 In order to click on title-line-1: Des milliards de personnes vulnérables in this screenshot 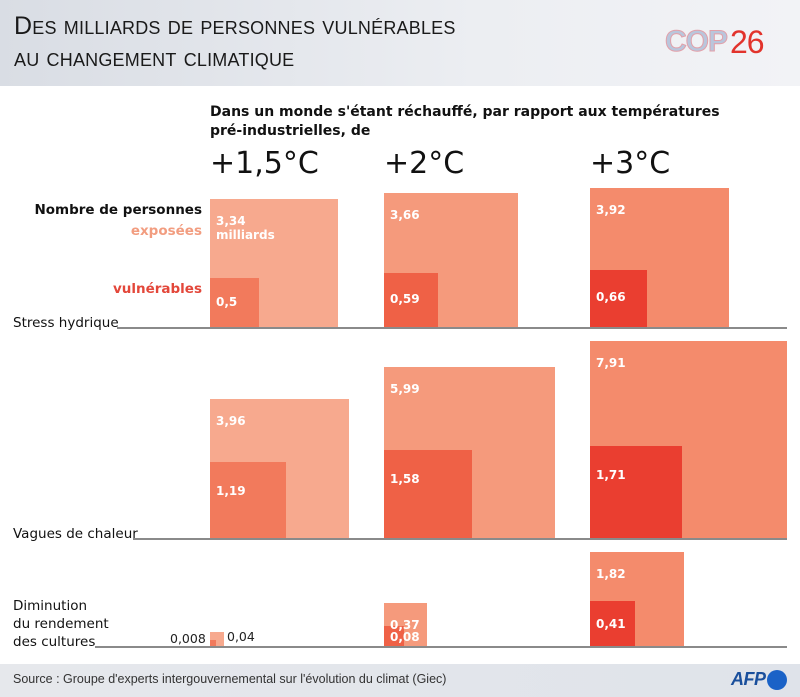, I will do `click(235, 26)`.